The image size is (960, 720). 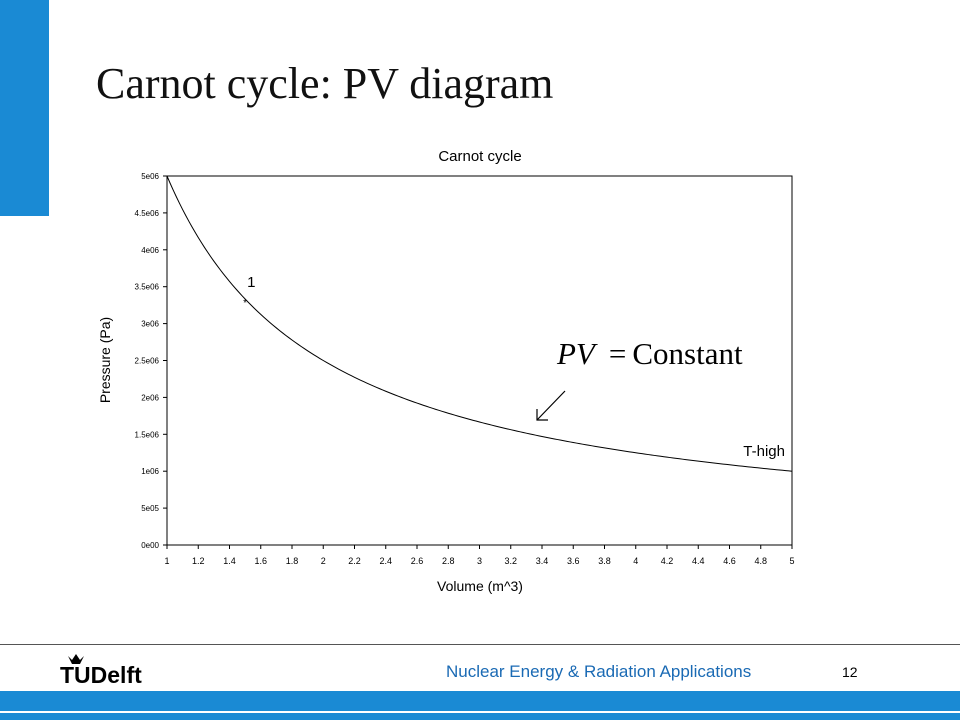 What do you see at coordinates (687, 353) in the screenshot?
I see `equation-constant: Constant` at bounding box center [687, 353].